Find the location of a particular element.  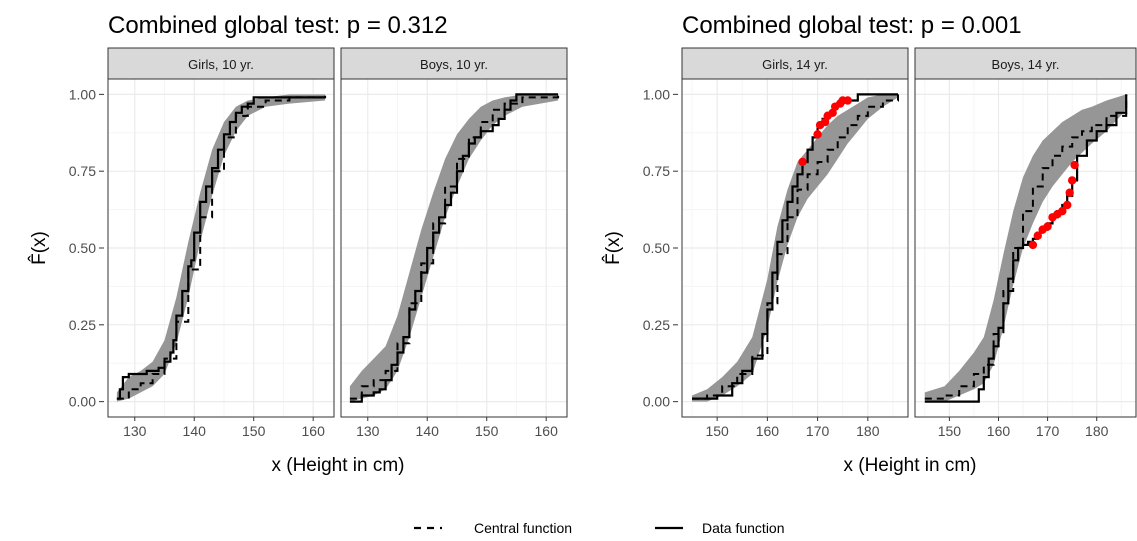

panel-0-0: Girls, 10 yr. 130 140 150 160 is located at coordinates (221, 243).